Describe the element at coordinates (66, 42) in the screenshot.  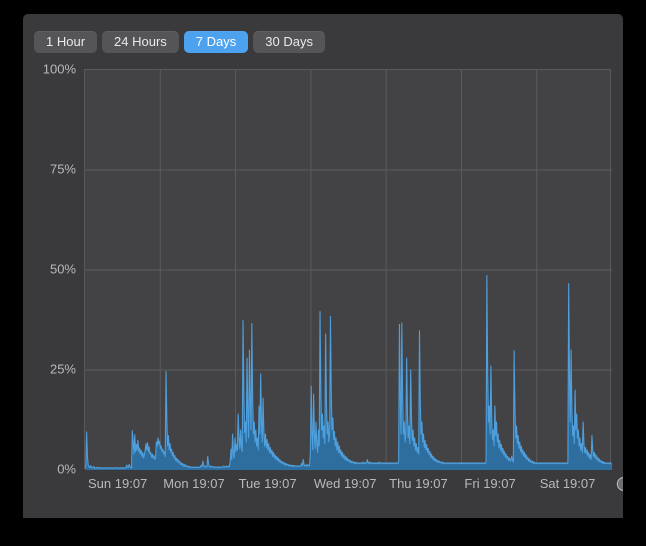
I see `time-range-option-1-hour: 1 Hour` at that location.